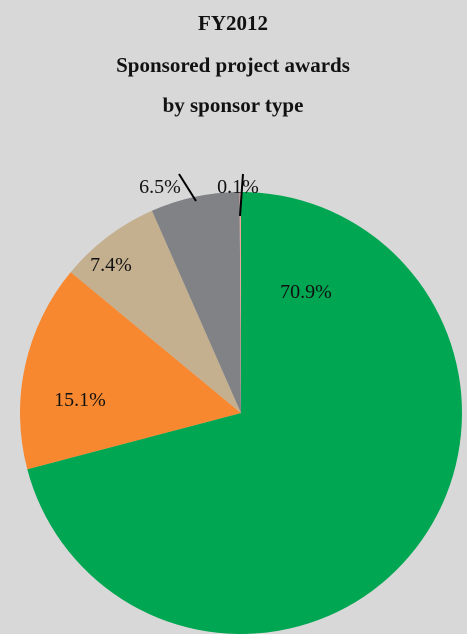  I want to click on data-label: 6.5%, so click(160, 187).